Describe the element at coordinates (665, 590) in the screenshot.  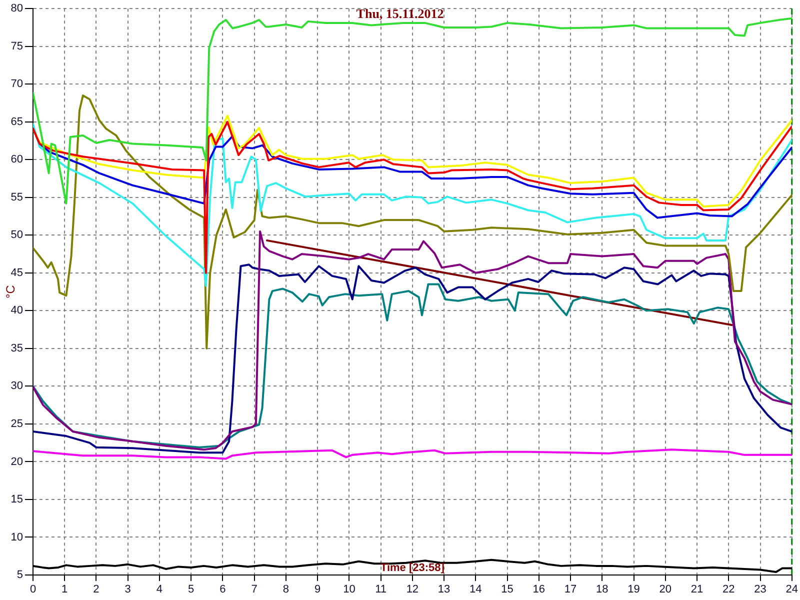
I see `x-tick-label: 20` at that location.